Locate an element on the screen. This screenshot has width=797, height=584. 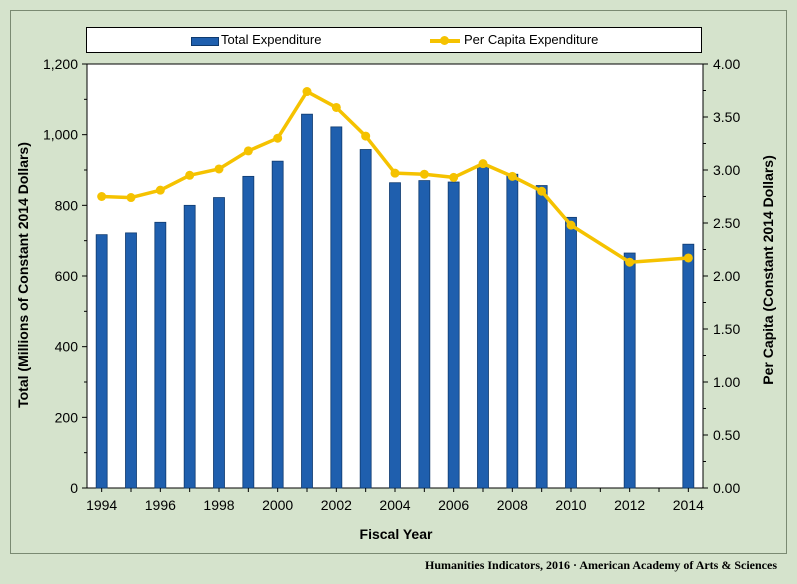
x-tick-label: 1994 is located at coordinates (101, 505).